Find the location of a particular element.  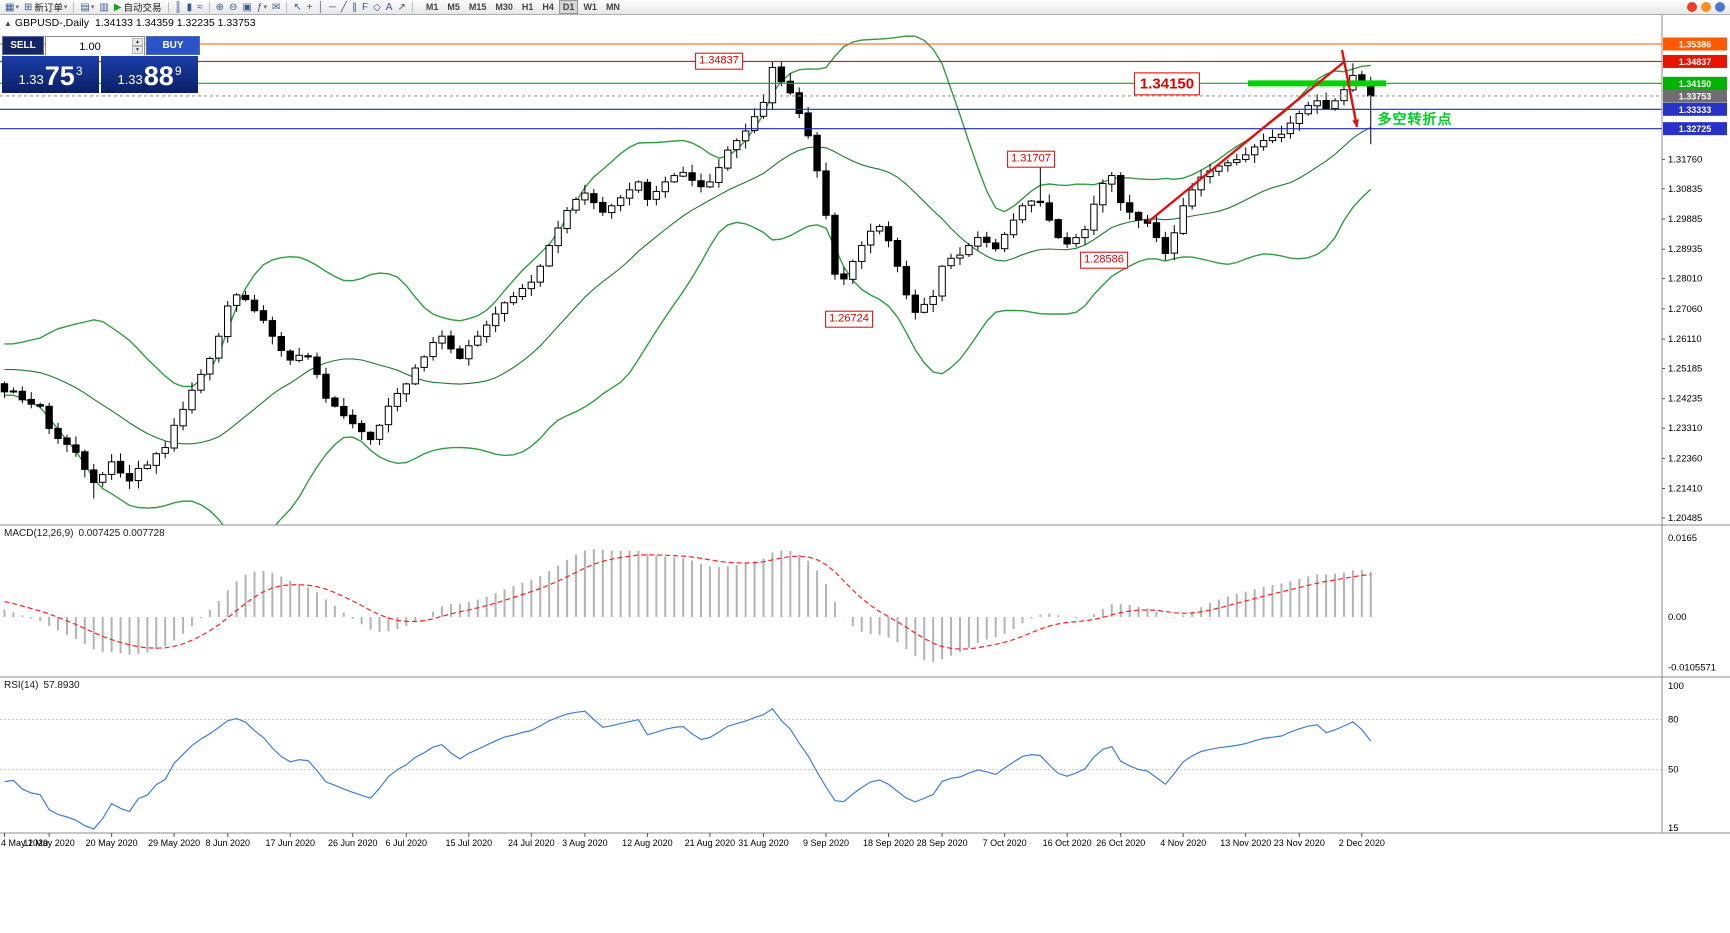

reversal-arrow is located at coordinates (1349, 88).